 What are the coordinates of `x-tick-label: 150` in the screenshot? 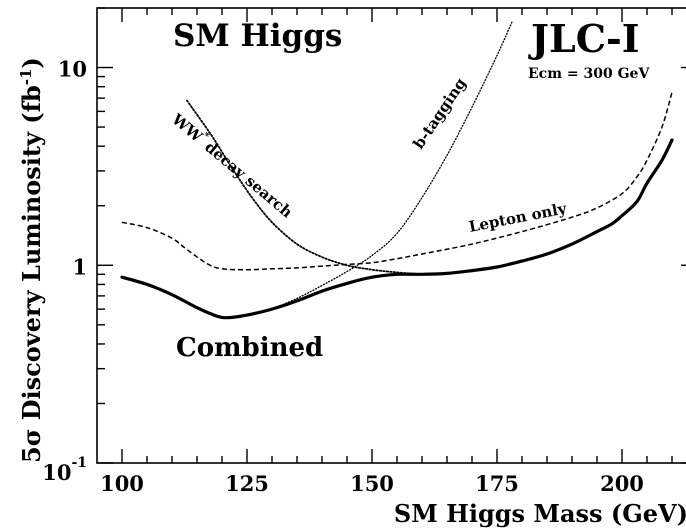 It's located at (372, 483).